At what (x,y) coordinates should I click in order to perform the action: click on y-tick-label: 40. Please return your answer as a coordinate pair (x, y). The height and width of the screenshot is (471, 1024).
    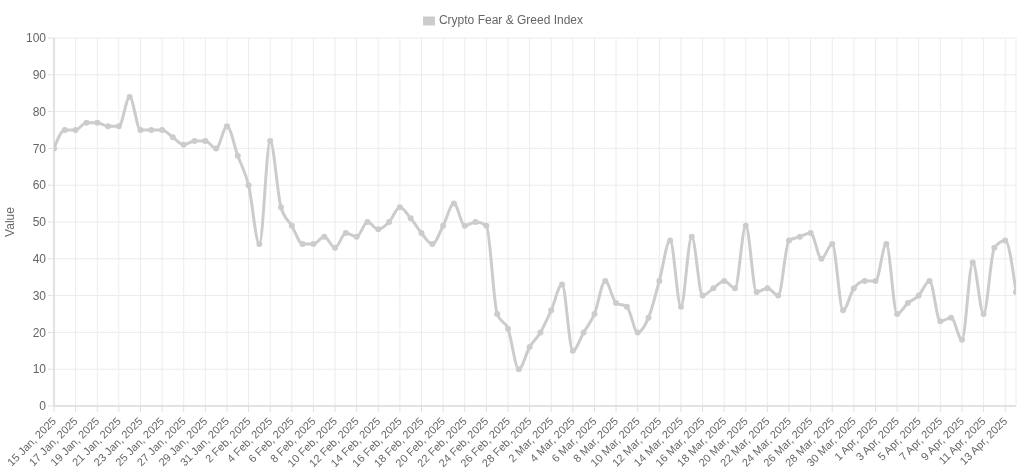
    Looking at the image, I should click on (39, 259).